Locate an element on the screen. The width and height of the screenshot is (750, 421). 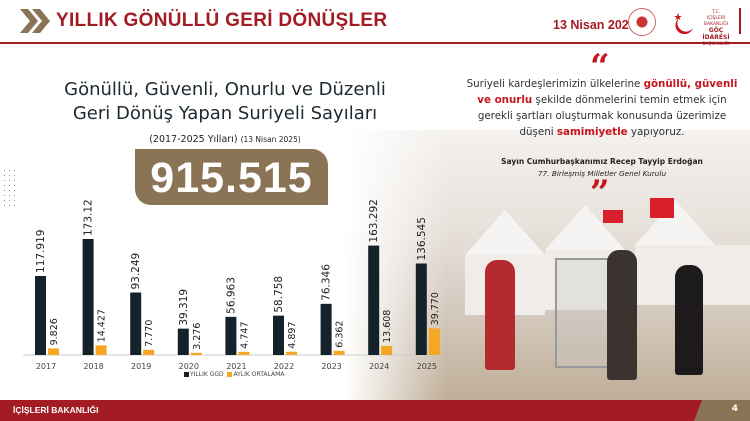
data-label: 39.770 is located at coordinates (435, 308).